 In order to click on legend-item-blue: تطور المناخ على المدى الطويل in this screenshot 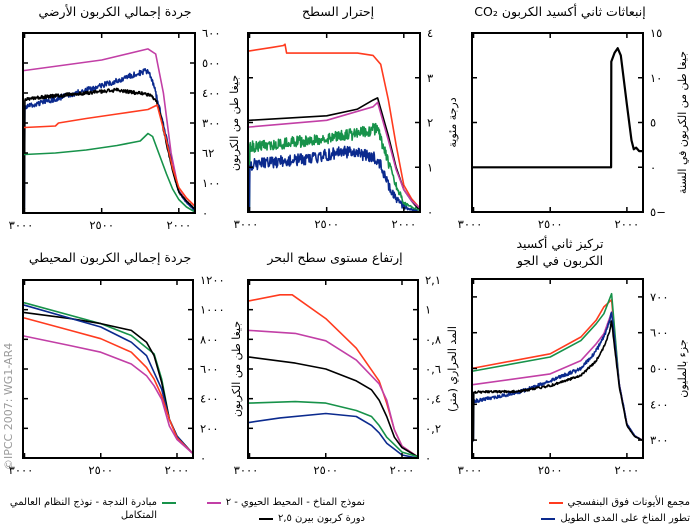, I will do `click(615, 518)`.